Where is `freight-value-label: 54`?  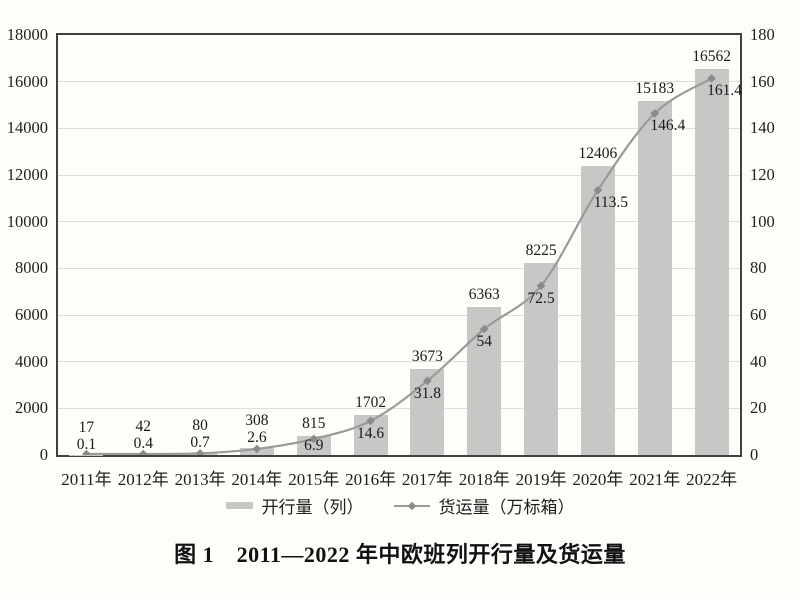
freight-value-label: 54 is located at coordinates (484, 341).